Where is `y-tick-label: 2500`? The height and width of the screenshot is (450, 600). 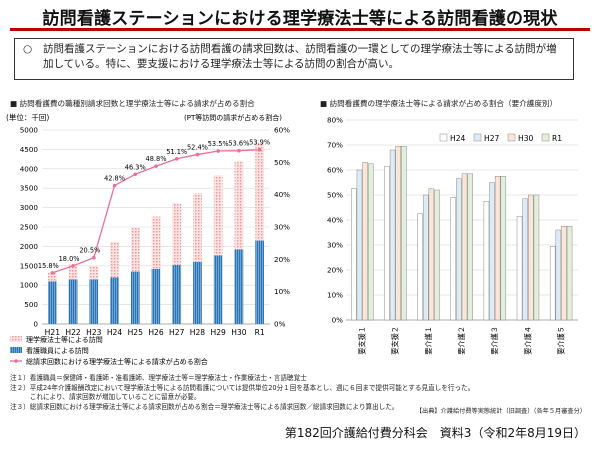
y-tick-label: 2500 is located at coordinates (29, 227).